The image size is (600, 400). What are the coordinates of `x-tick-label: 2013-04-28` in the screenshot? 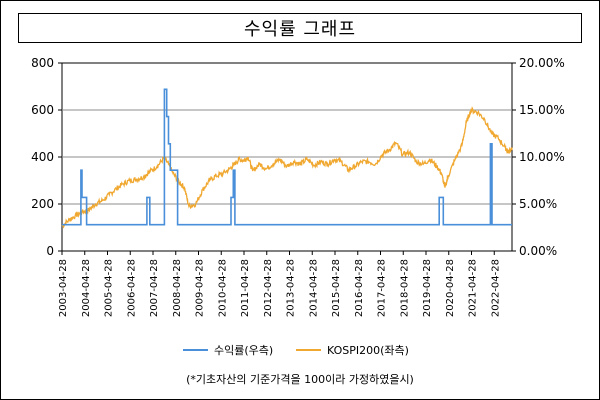 It's located at (291, 288).